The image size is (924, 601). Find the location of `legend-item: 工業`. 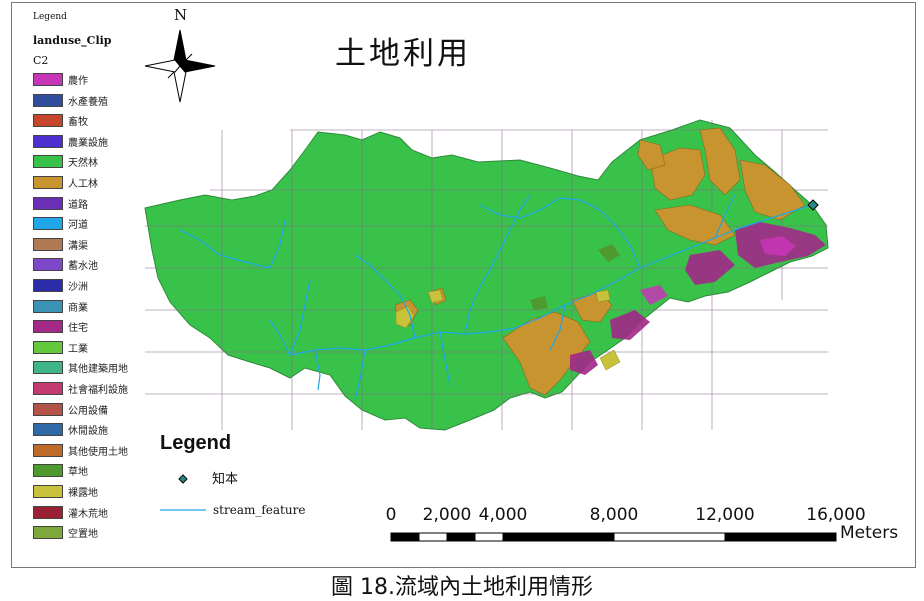

legend-item: 工業 is located at coordinates (60, 347).